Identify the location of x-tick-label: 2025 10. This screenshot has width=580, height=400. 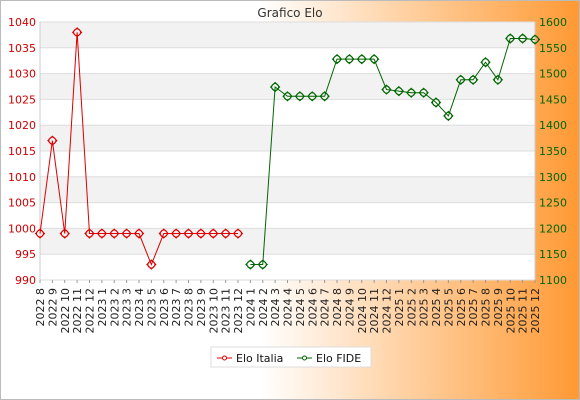
(510, 311).